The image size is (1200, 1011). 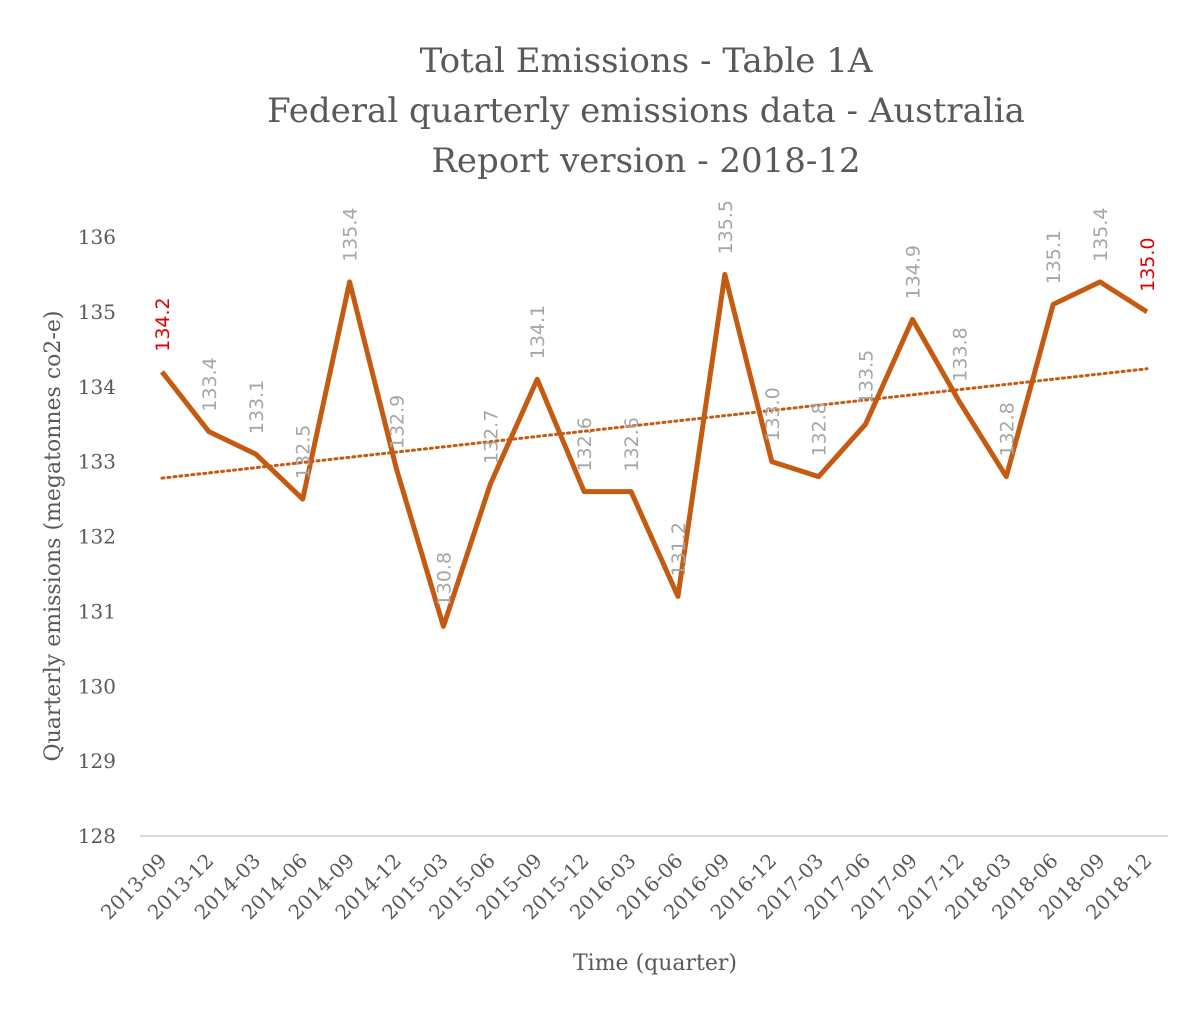 What do you see at coordinates (97, 312) in the screenshot?
I see `y-tick-label: 135` at bounding box center [97, 312].